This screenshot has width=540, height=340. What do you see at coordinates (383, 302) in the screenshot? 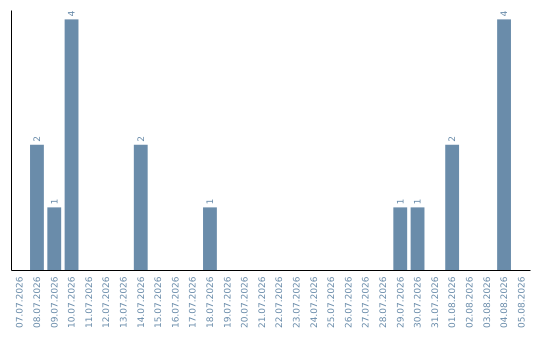
I see `x-tick-label: 28.07.2026` at bounding box center [383, 302].